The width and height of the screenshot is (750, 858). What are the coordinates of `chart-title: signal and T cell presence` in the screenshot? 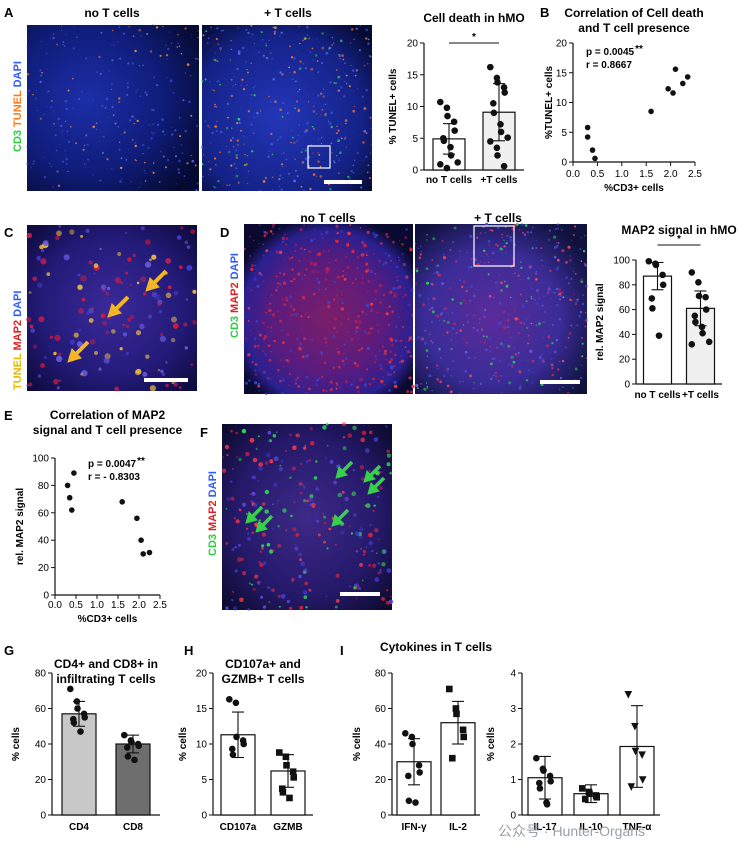 It's located at (108, 430).